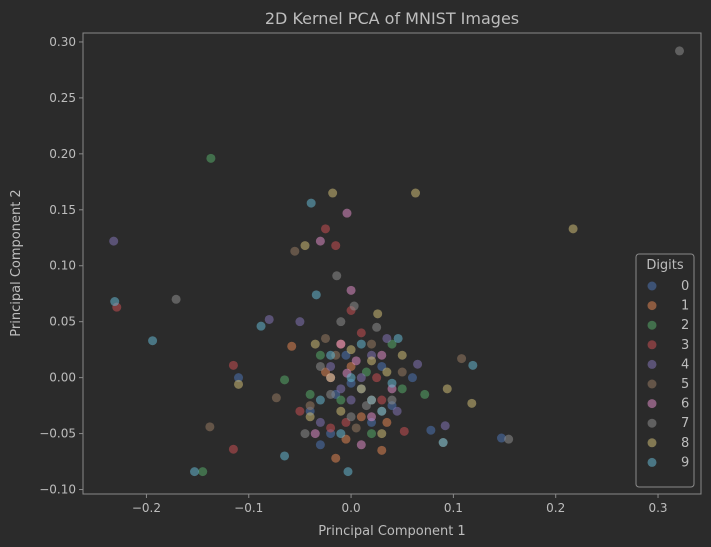 The image size is (711, 547). What do you see at coordinates (392, 18) in the screenshot?
I see `chart-title: 2D Kernel PCA of MNIST Images` at bounding box center [392, 18].